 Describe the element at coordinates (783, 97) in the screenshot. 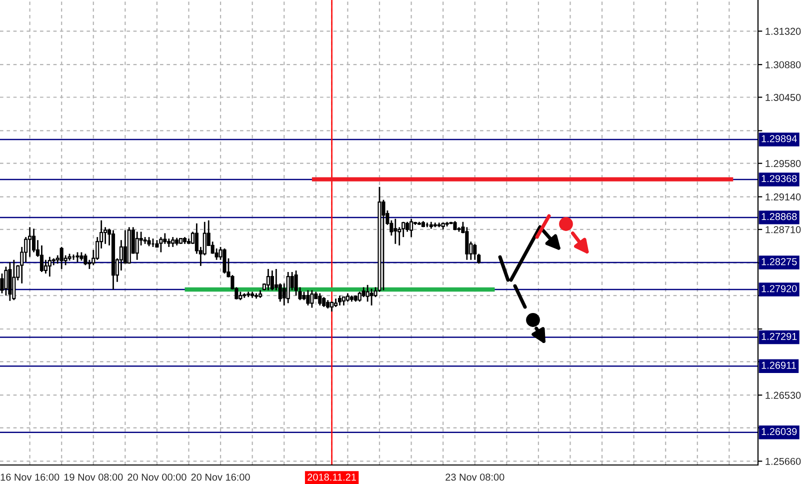

I see `y-tick-label: 1.30450` at that location.